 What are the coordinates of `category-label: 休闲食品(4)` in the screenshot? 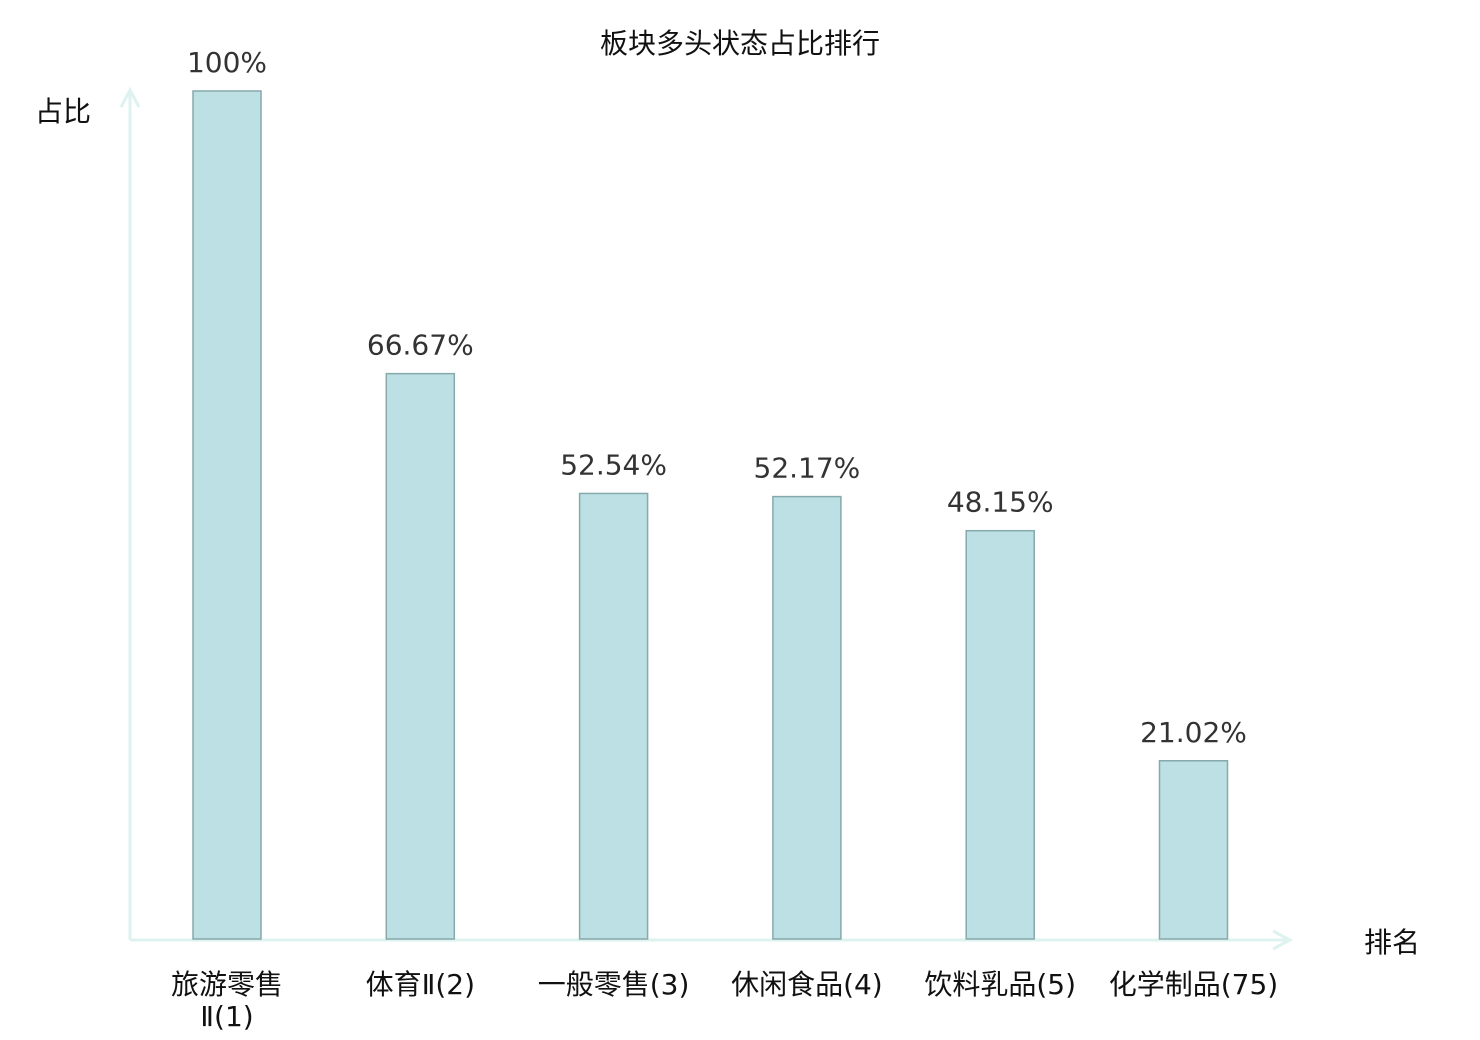 It's located at (807, 984).